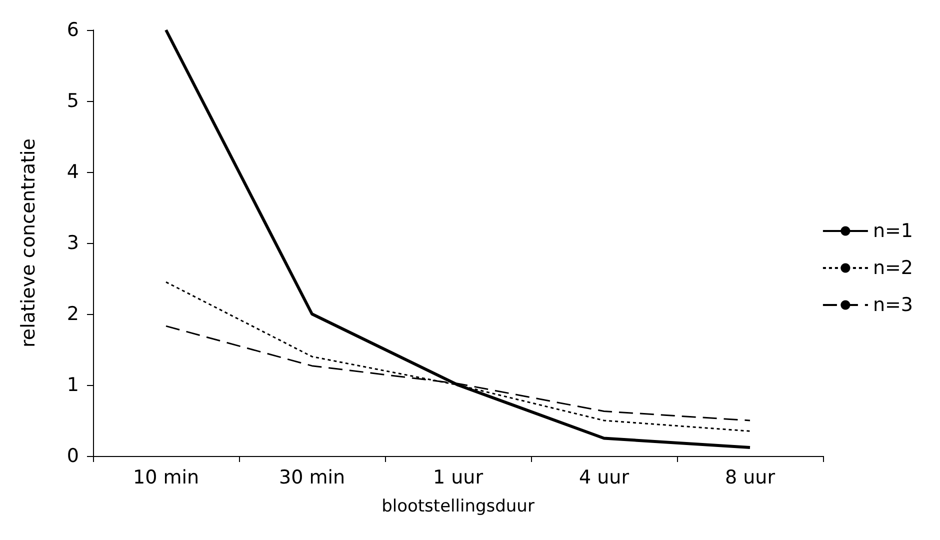 This screenshot has height=540, width=940. I want to click on x-tick-label: 30 min, so click(312, 477).